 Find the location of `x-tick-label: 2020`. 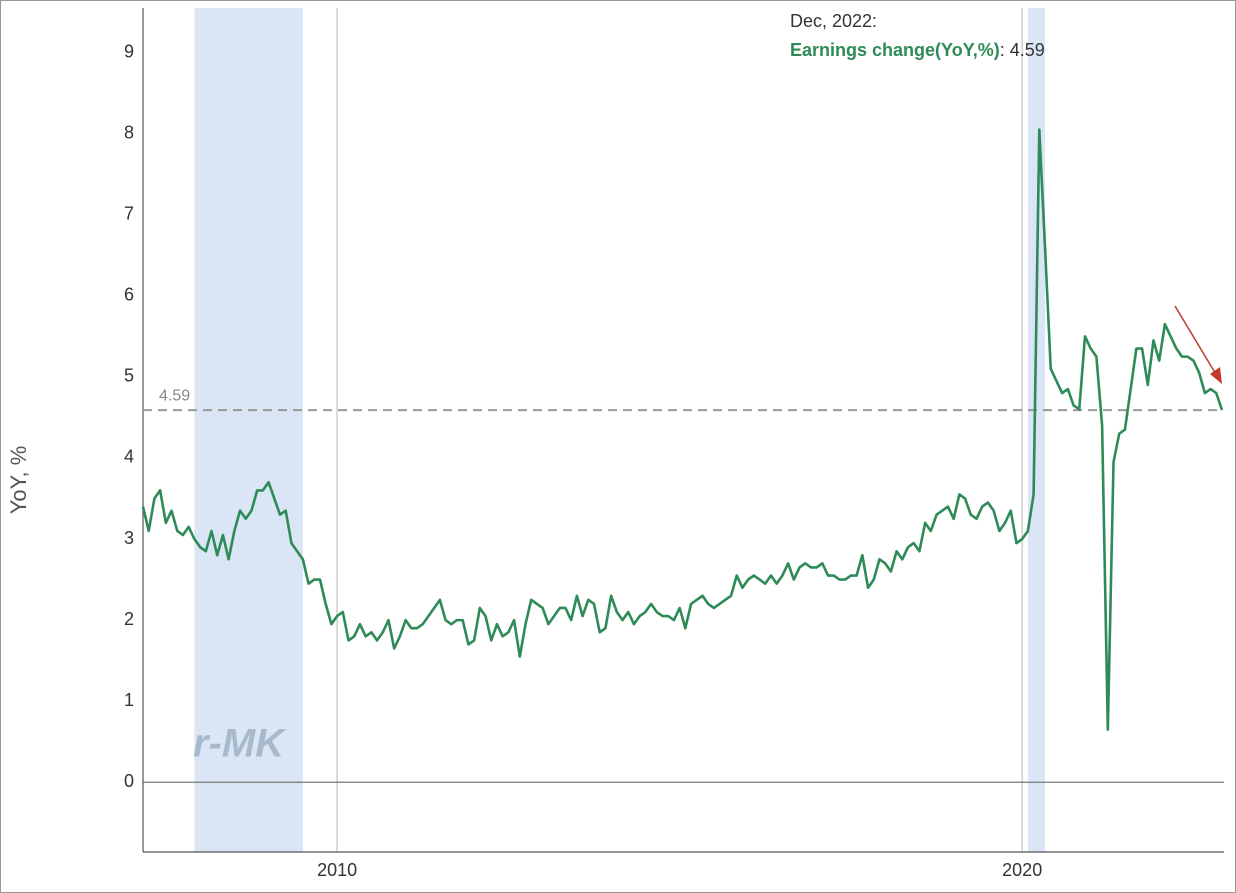

x-tick-label: 2020 is located at coordinates (1022, 870).